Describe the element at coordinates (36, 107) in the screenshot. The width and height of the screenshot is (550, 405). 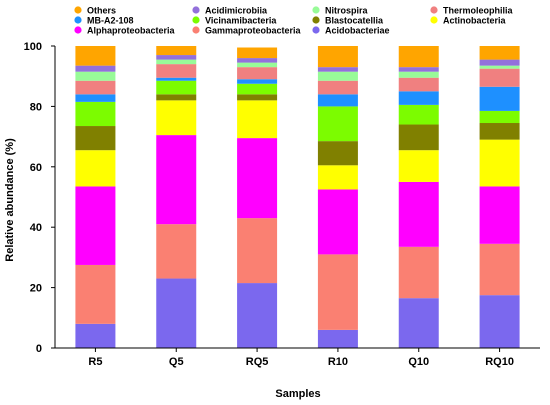
I see `y-tick-label: 80` at that location.